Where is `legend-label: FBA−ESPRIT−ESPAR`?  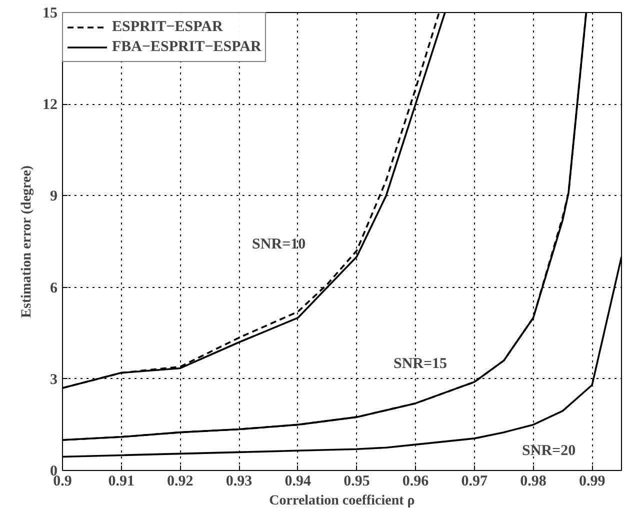 legend-label: FBA−ESPRIT−ESPAR is located at coordinates (187, 47).